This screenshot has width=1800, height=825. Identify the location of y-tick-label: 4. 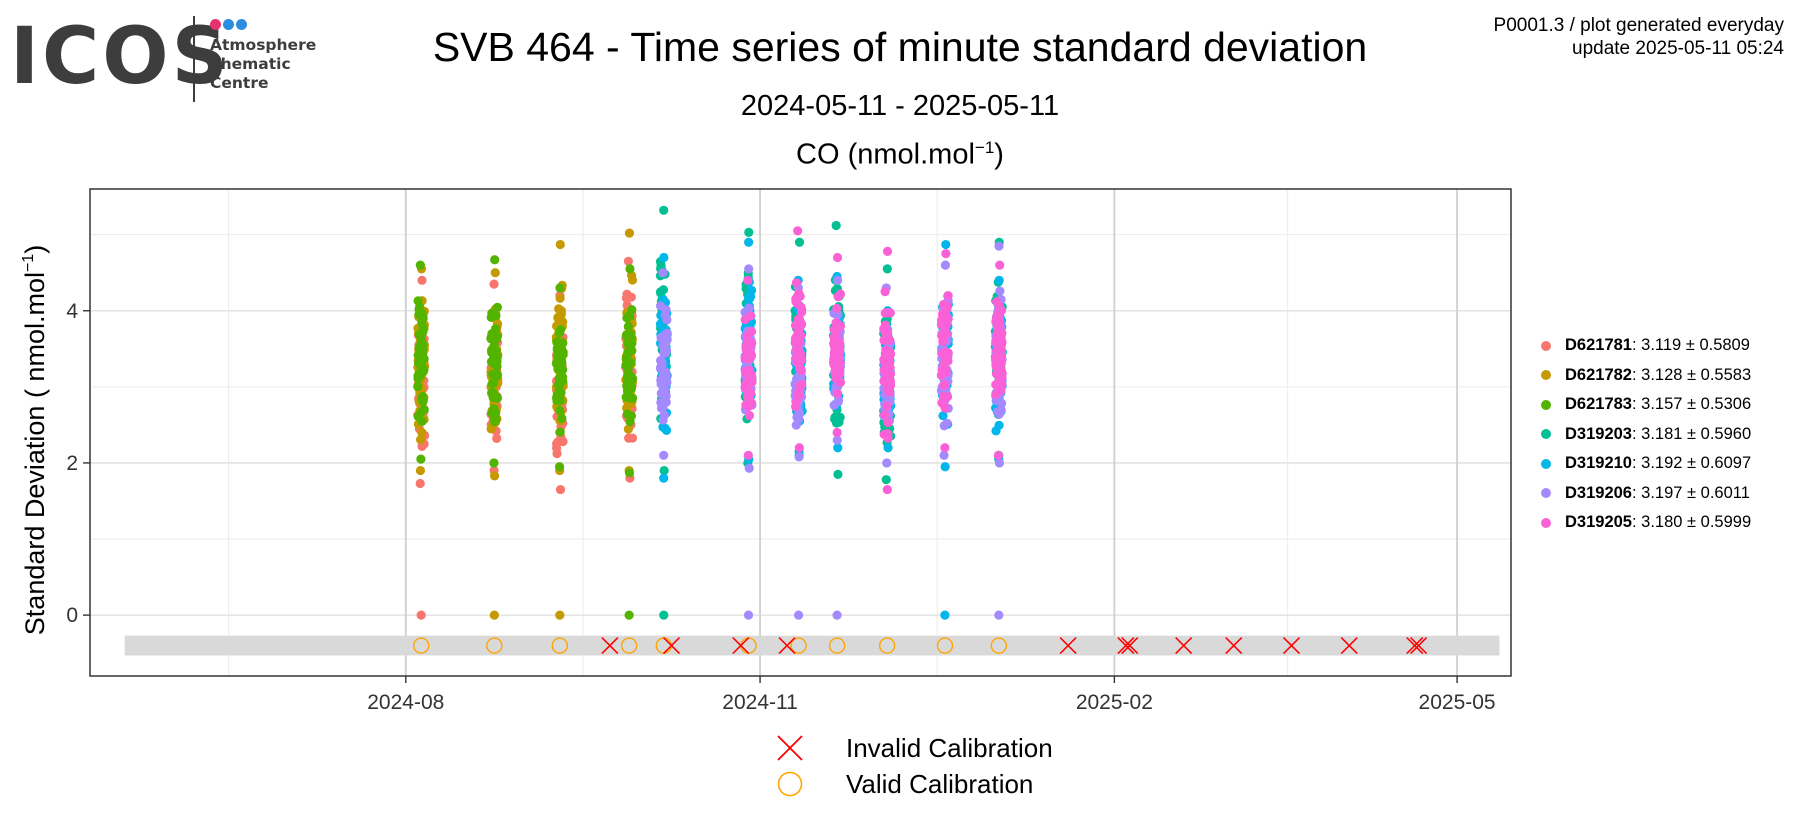
(72, 311).